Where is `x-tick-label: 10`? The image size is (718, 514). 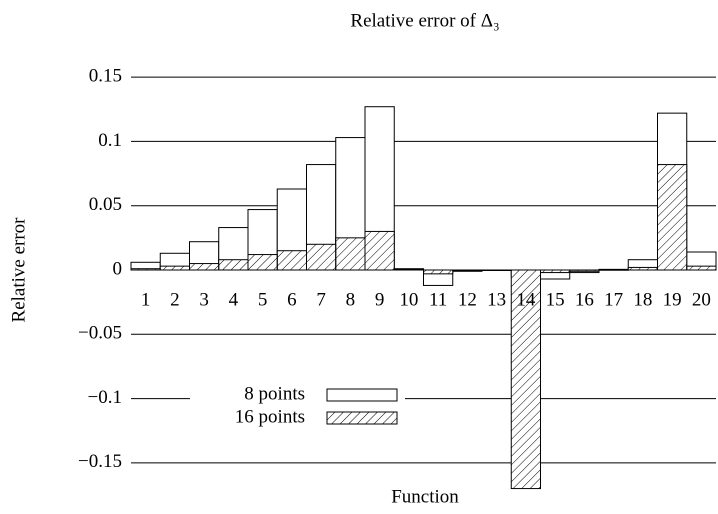
x-tick-label: 10 is located at coordinates (408, 299).